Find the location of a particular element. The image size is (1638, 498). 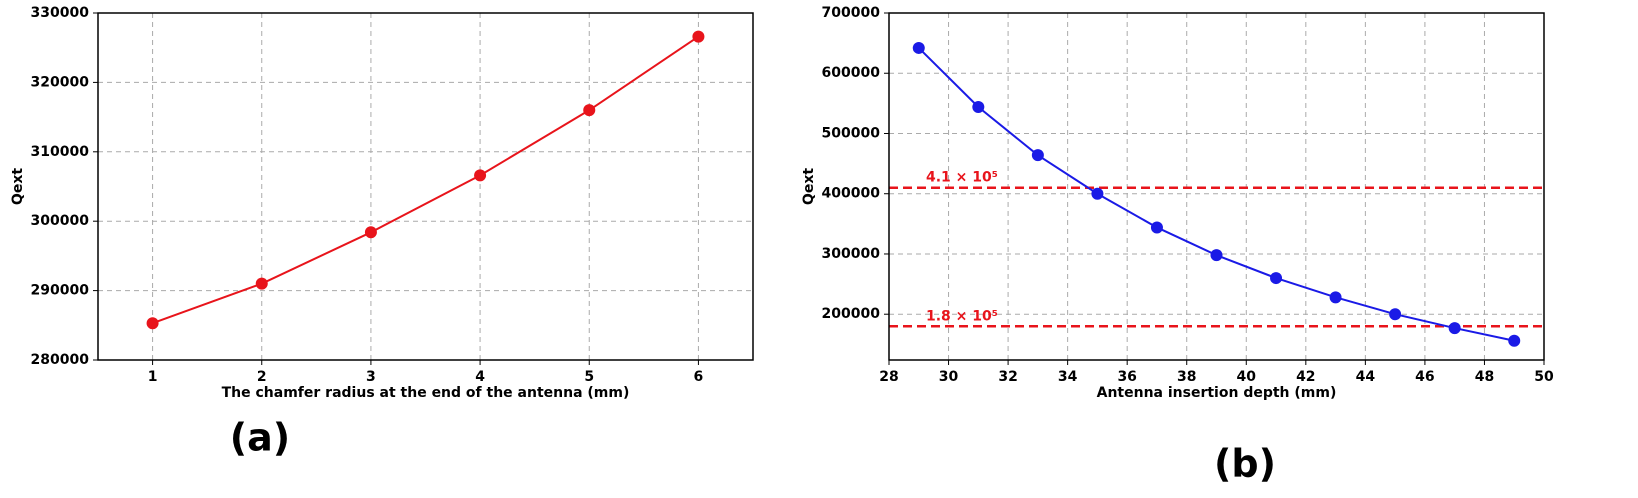

x-tick-label: 32 is located at coordinates (1007, 377).